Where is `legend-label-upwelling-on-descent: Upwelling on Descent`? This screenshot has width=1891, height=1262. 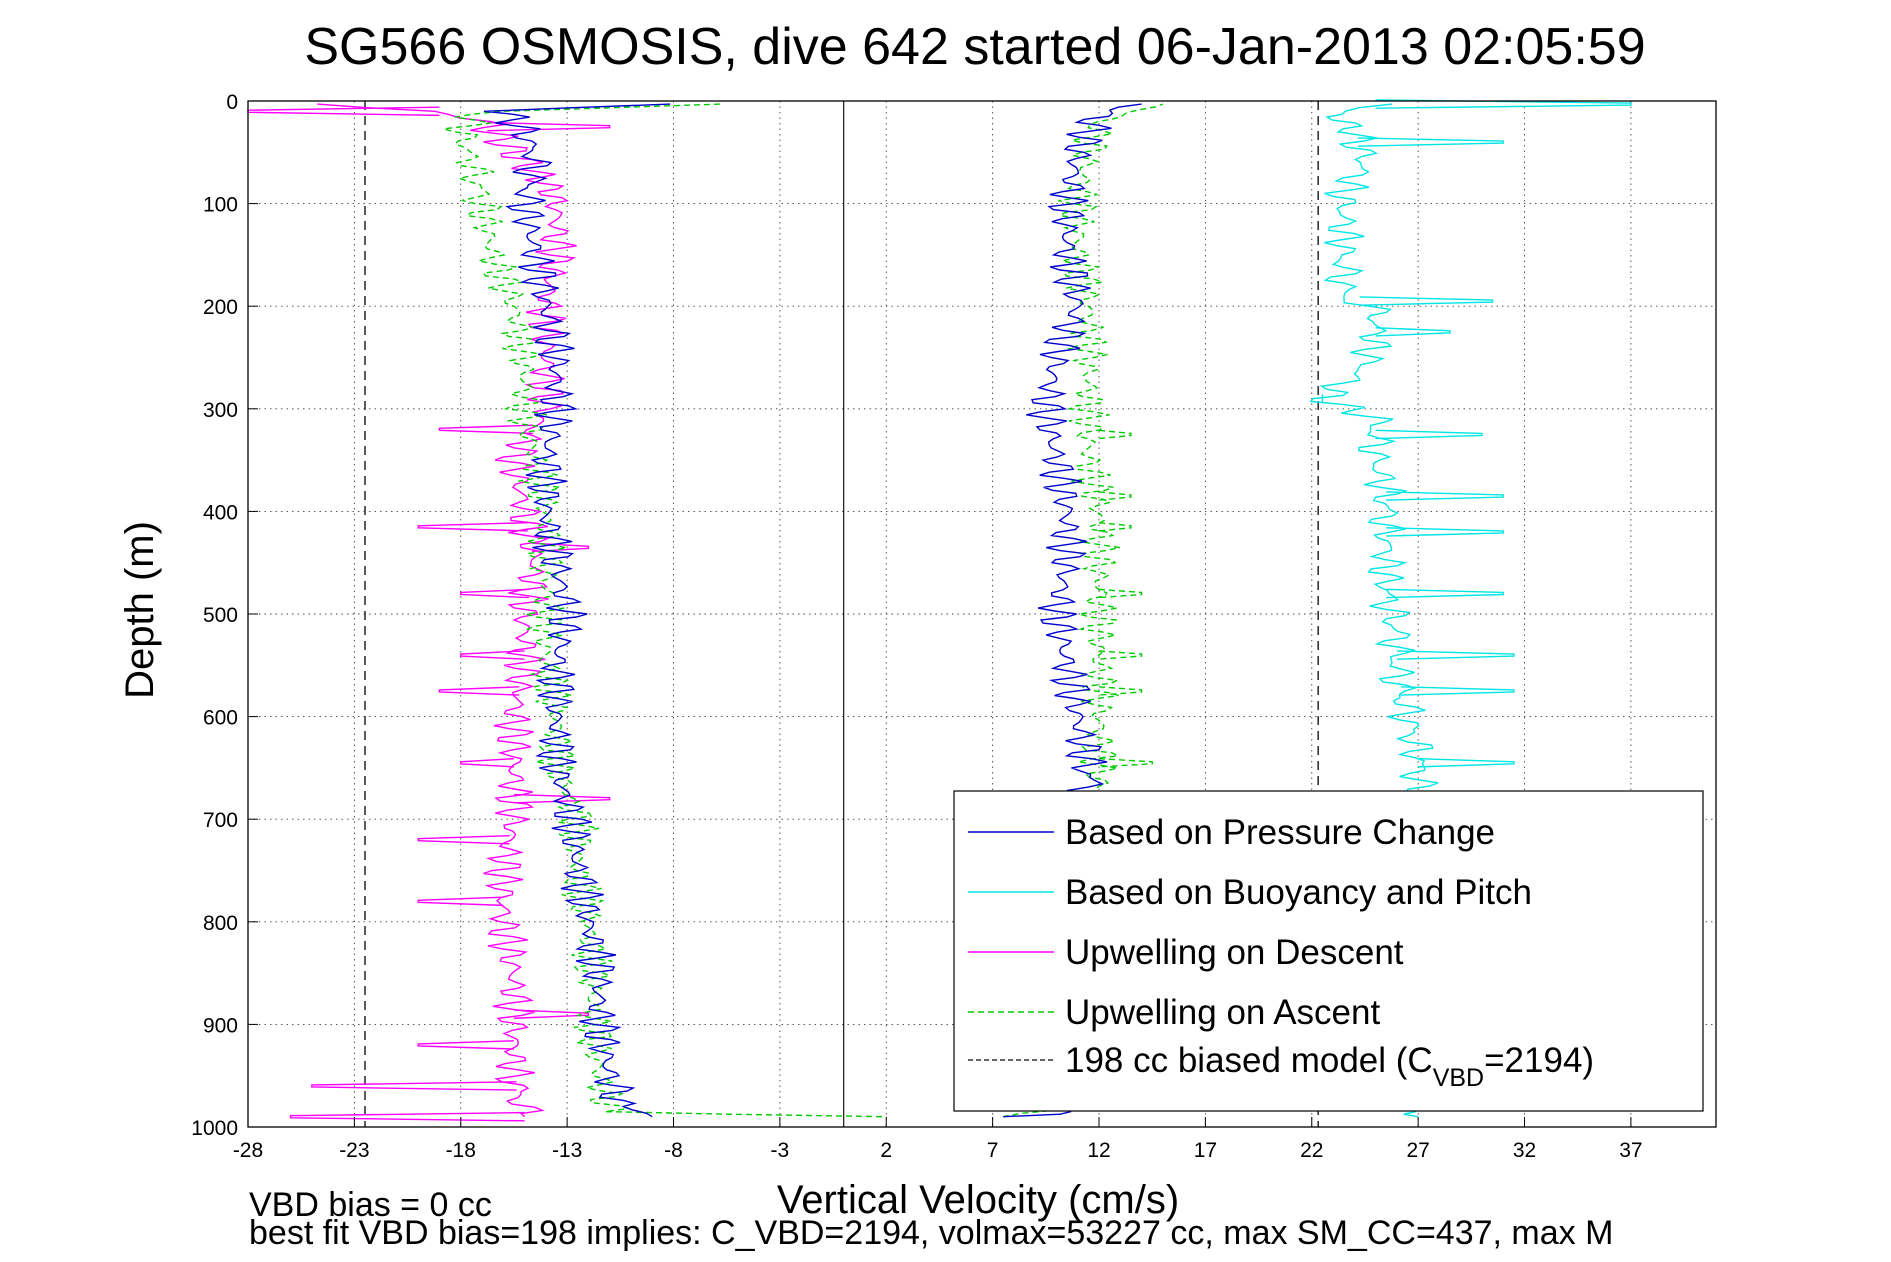
legend-label-upwelling-on-descent: Upwelling on Descent is located at coordinates (1234, 952).